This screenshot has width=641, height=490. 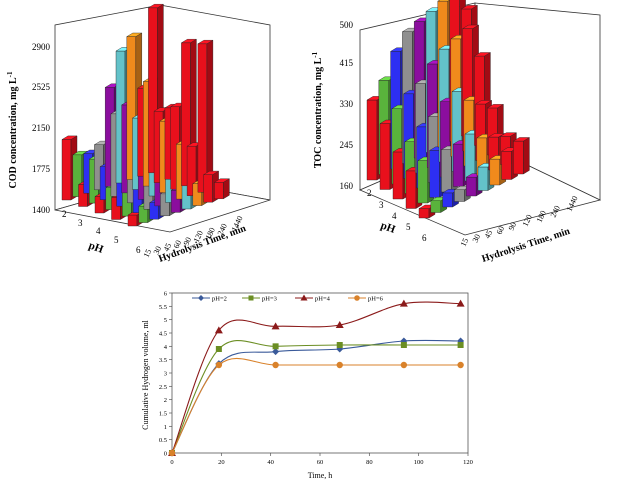 I want to click on toc-ph-tick-1: 3, so click(x=381, y=205).